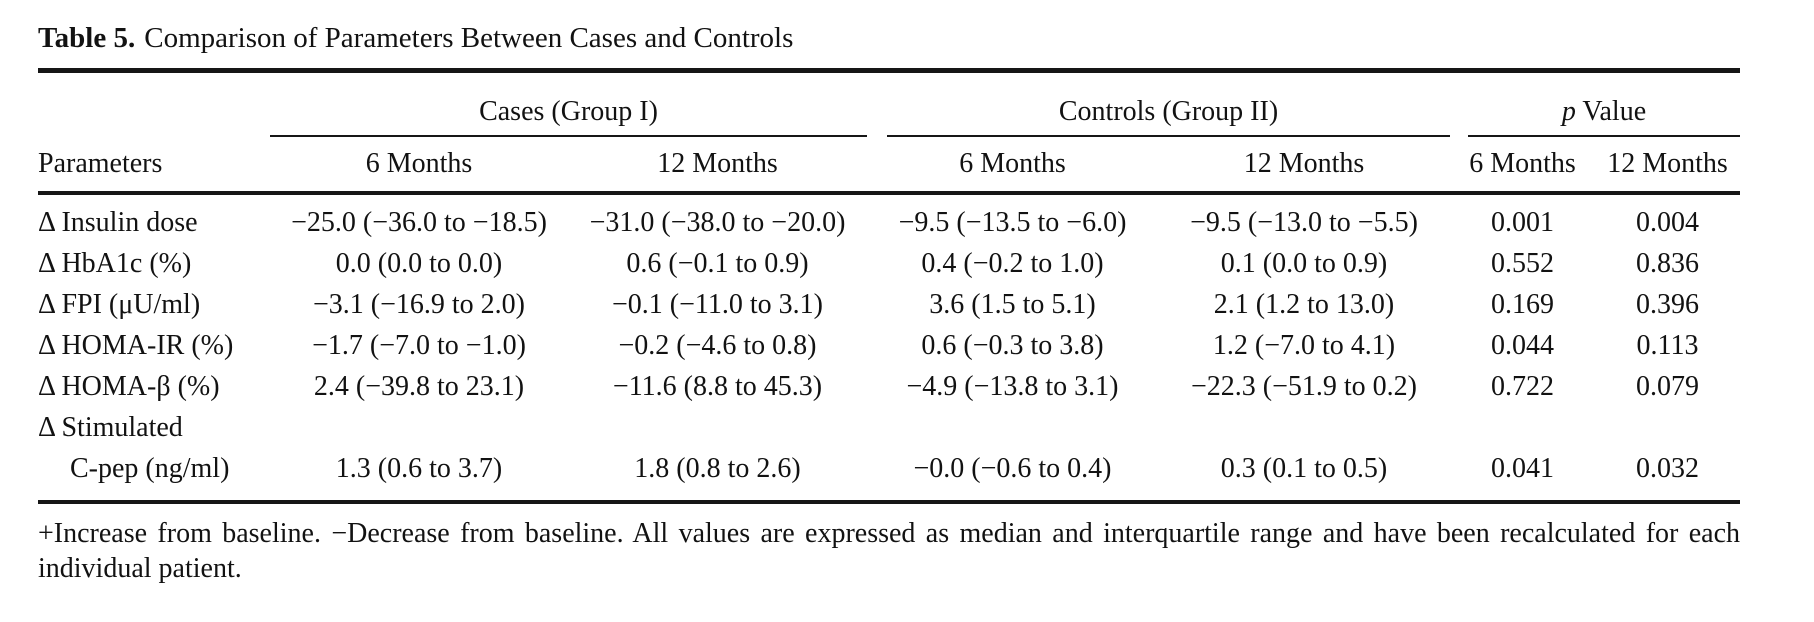 The width and height of the screenshot is (1814, 622). I want to click on pvalue-cell-6m, so click(1522, 427).